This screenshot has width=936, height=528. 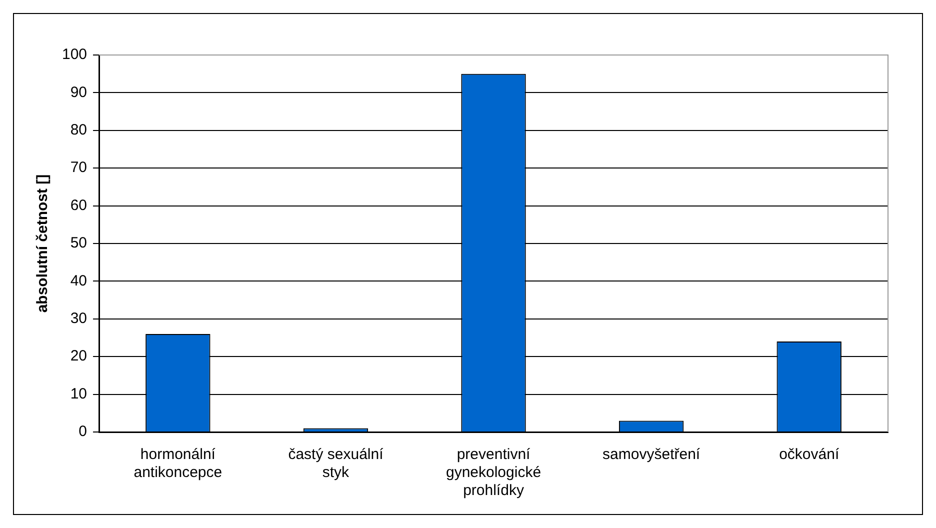 I want to click on y-tick-label: 50, so click(x=79, y=243).